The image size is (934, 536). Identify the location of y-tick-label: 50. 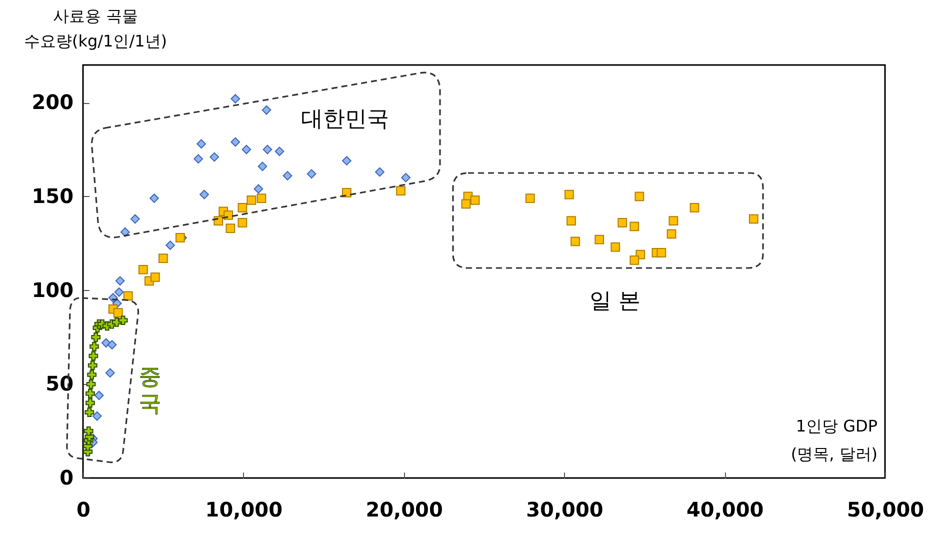
(60, 384).